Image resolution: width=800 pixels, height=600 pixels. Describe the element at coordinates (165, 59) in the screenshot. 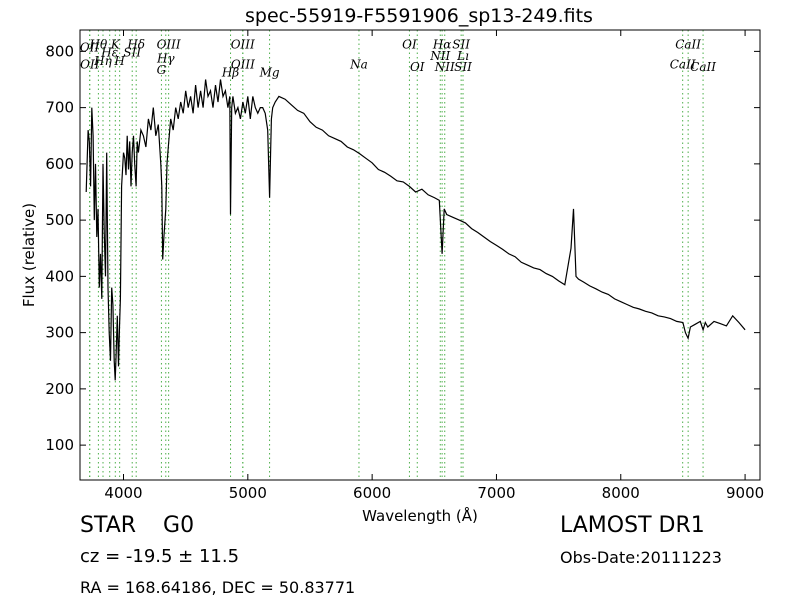

I see `line-label: Hγ` at that location.